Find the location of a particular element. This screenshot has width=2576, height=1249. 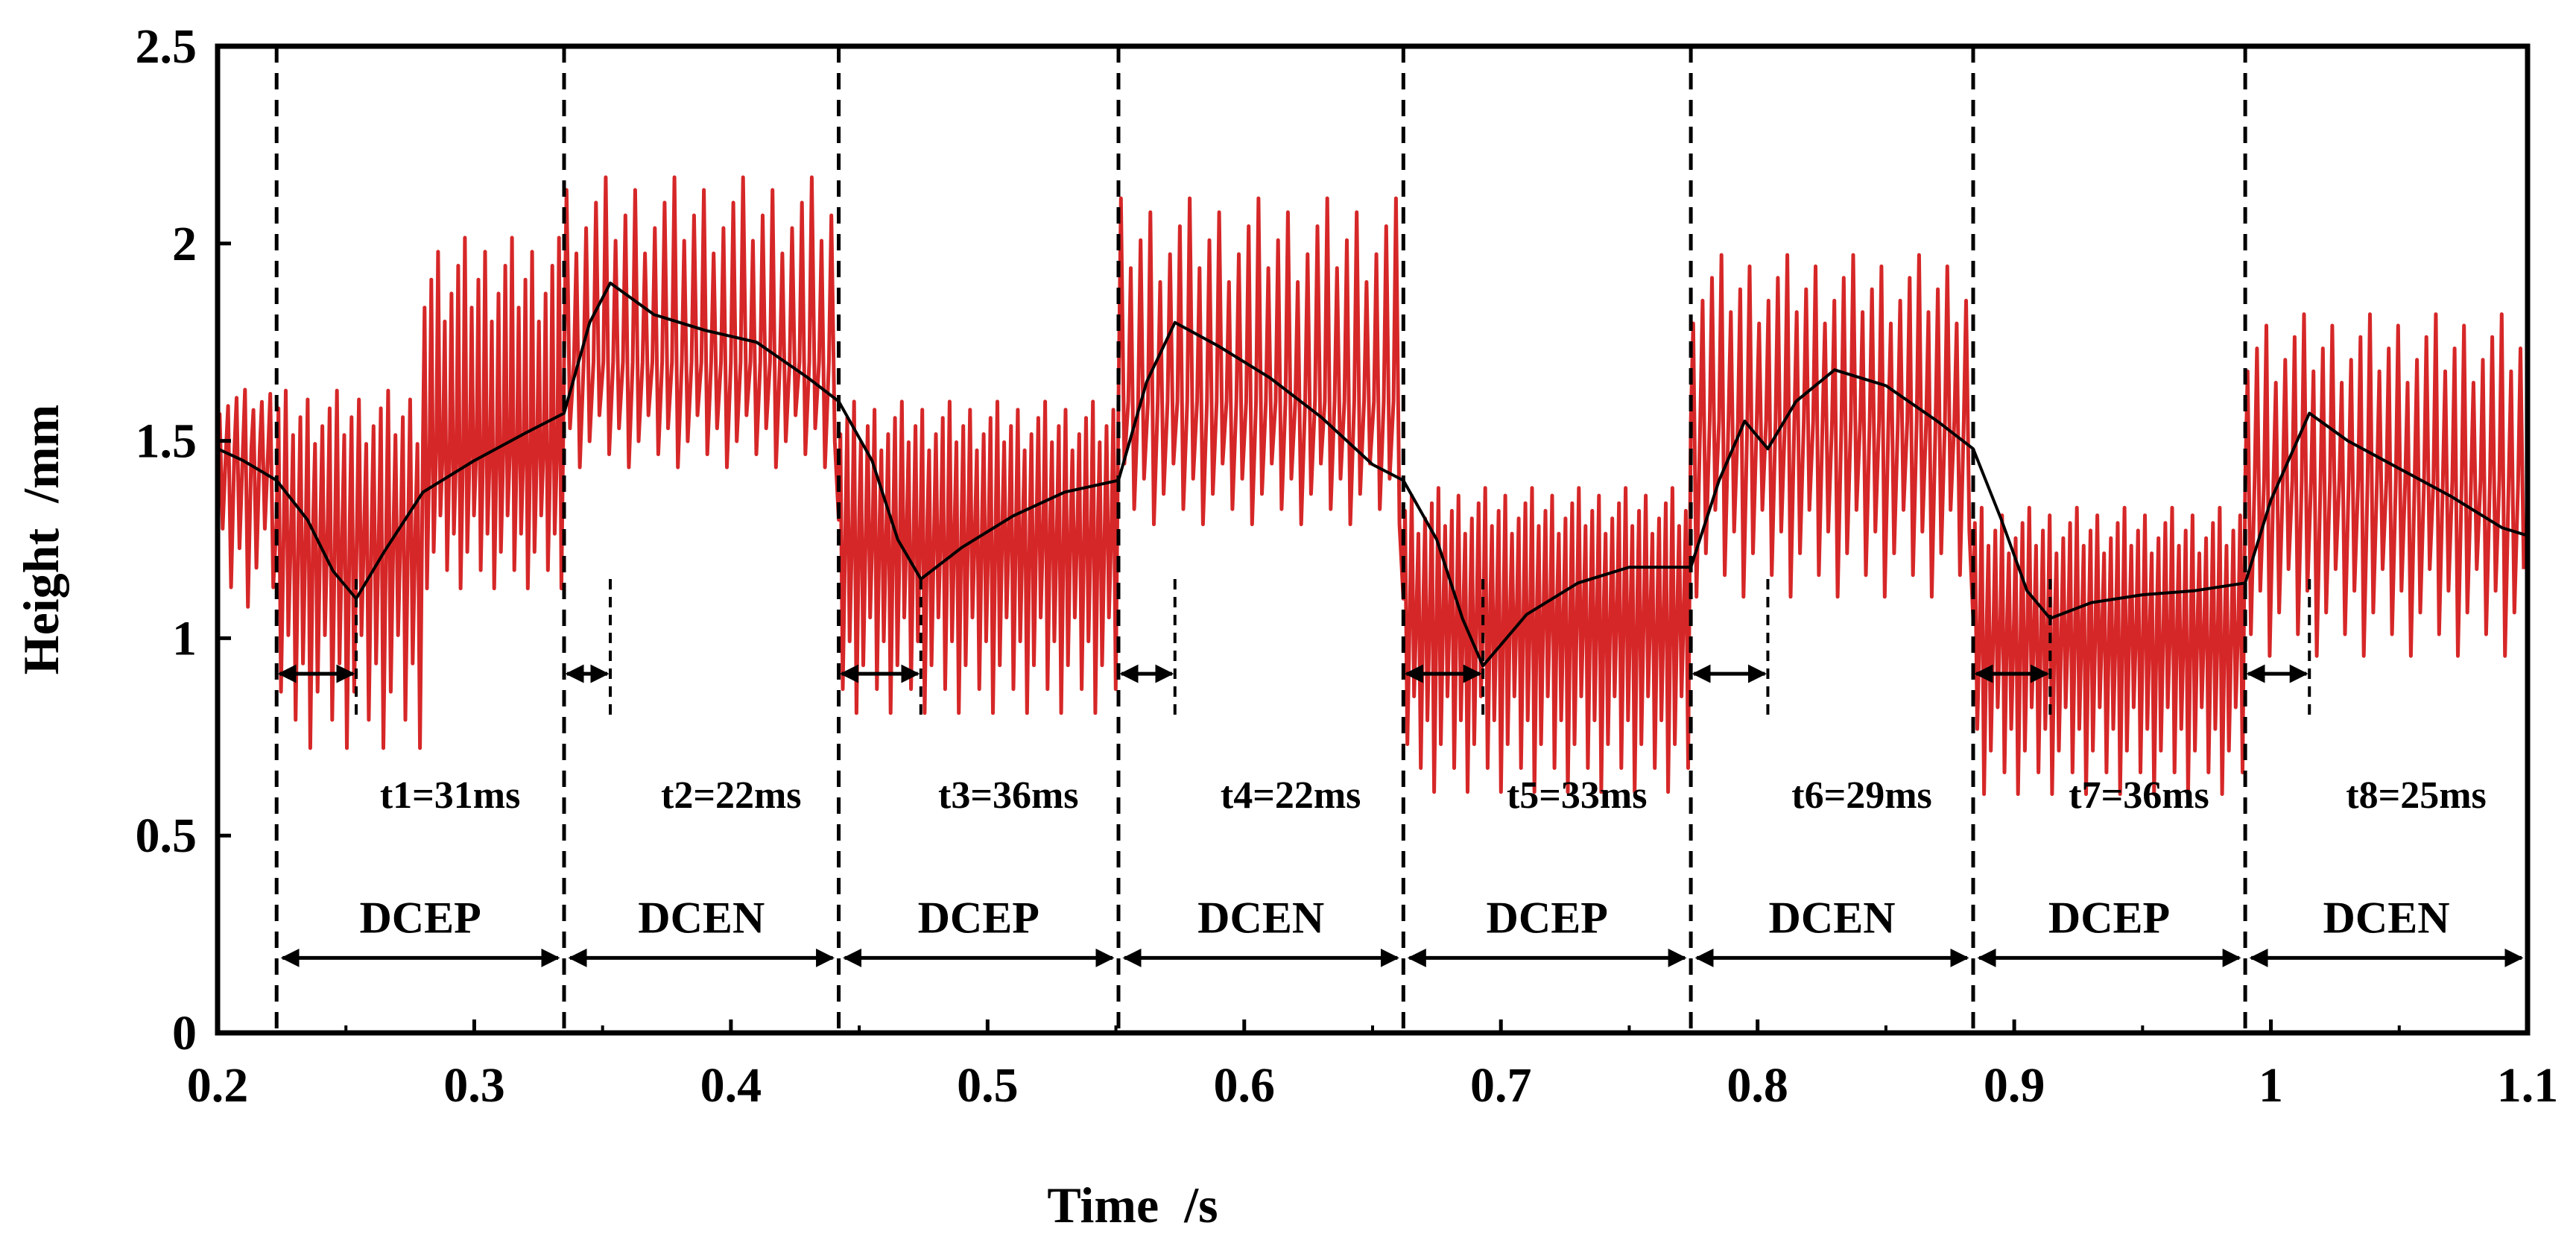

x-tick-label: 0.3 is located at coordinates (474, 1085).